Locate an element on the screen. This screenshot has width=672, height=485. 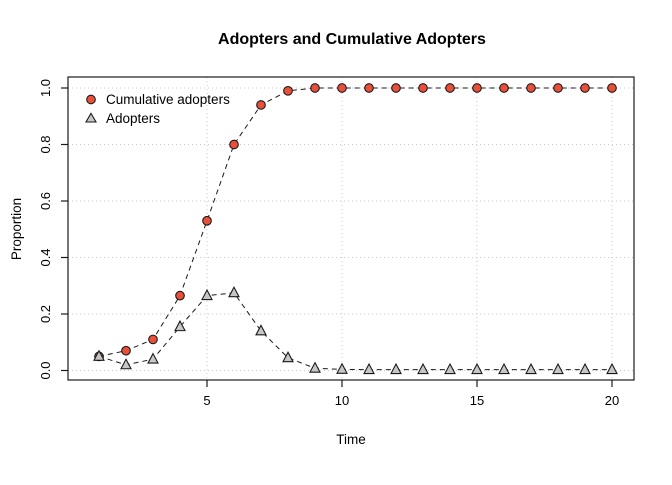
y-axis-tick-label: 0.8 is located at coordinates (45, 144).